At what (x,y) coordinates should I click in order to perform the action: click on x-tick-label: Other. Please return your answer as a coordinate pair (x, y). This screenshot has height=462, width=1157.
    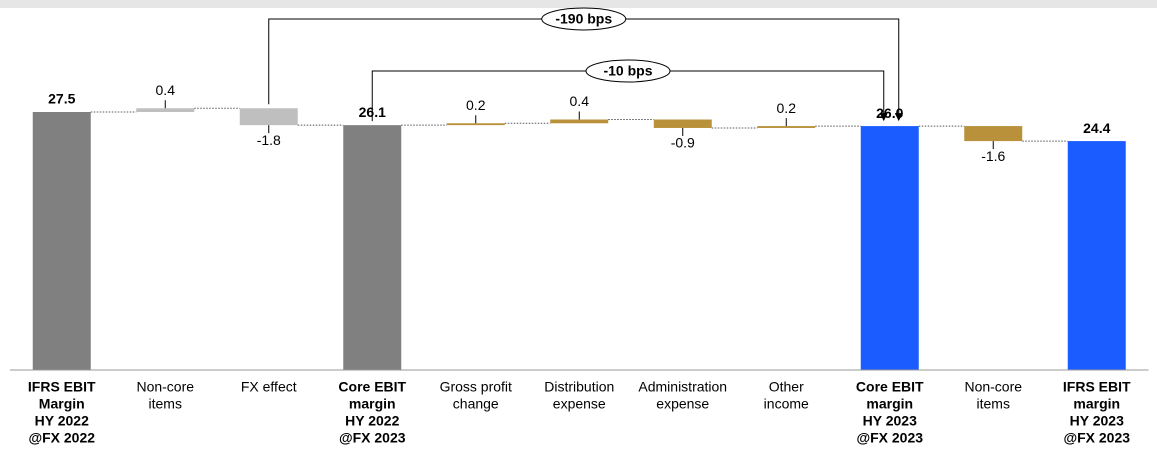
    Looking at the image, I should click on (786, 387).